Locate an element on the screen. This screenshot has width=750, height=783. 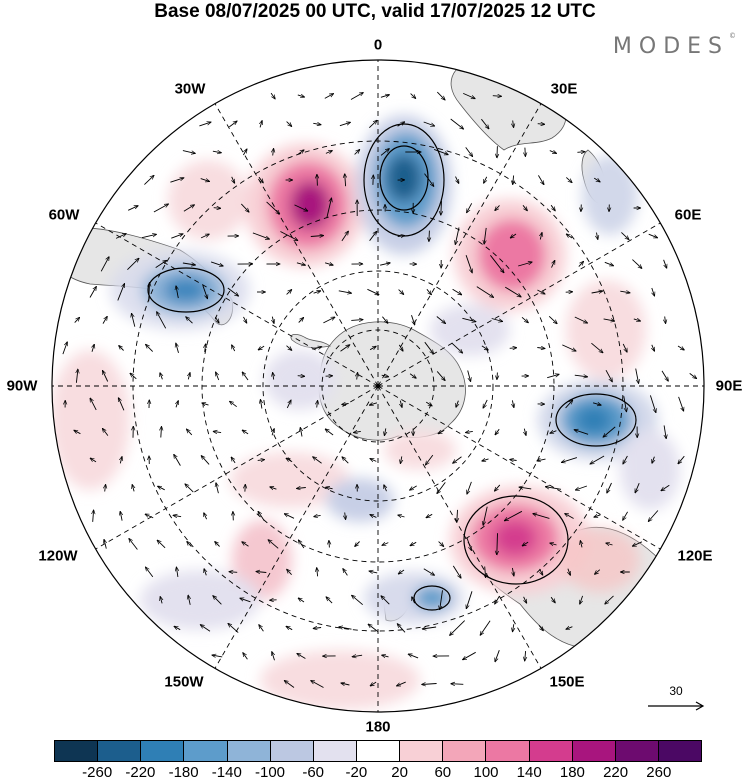
colorbar-tick-label: 60 is located at coordinates (443, 772).